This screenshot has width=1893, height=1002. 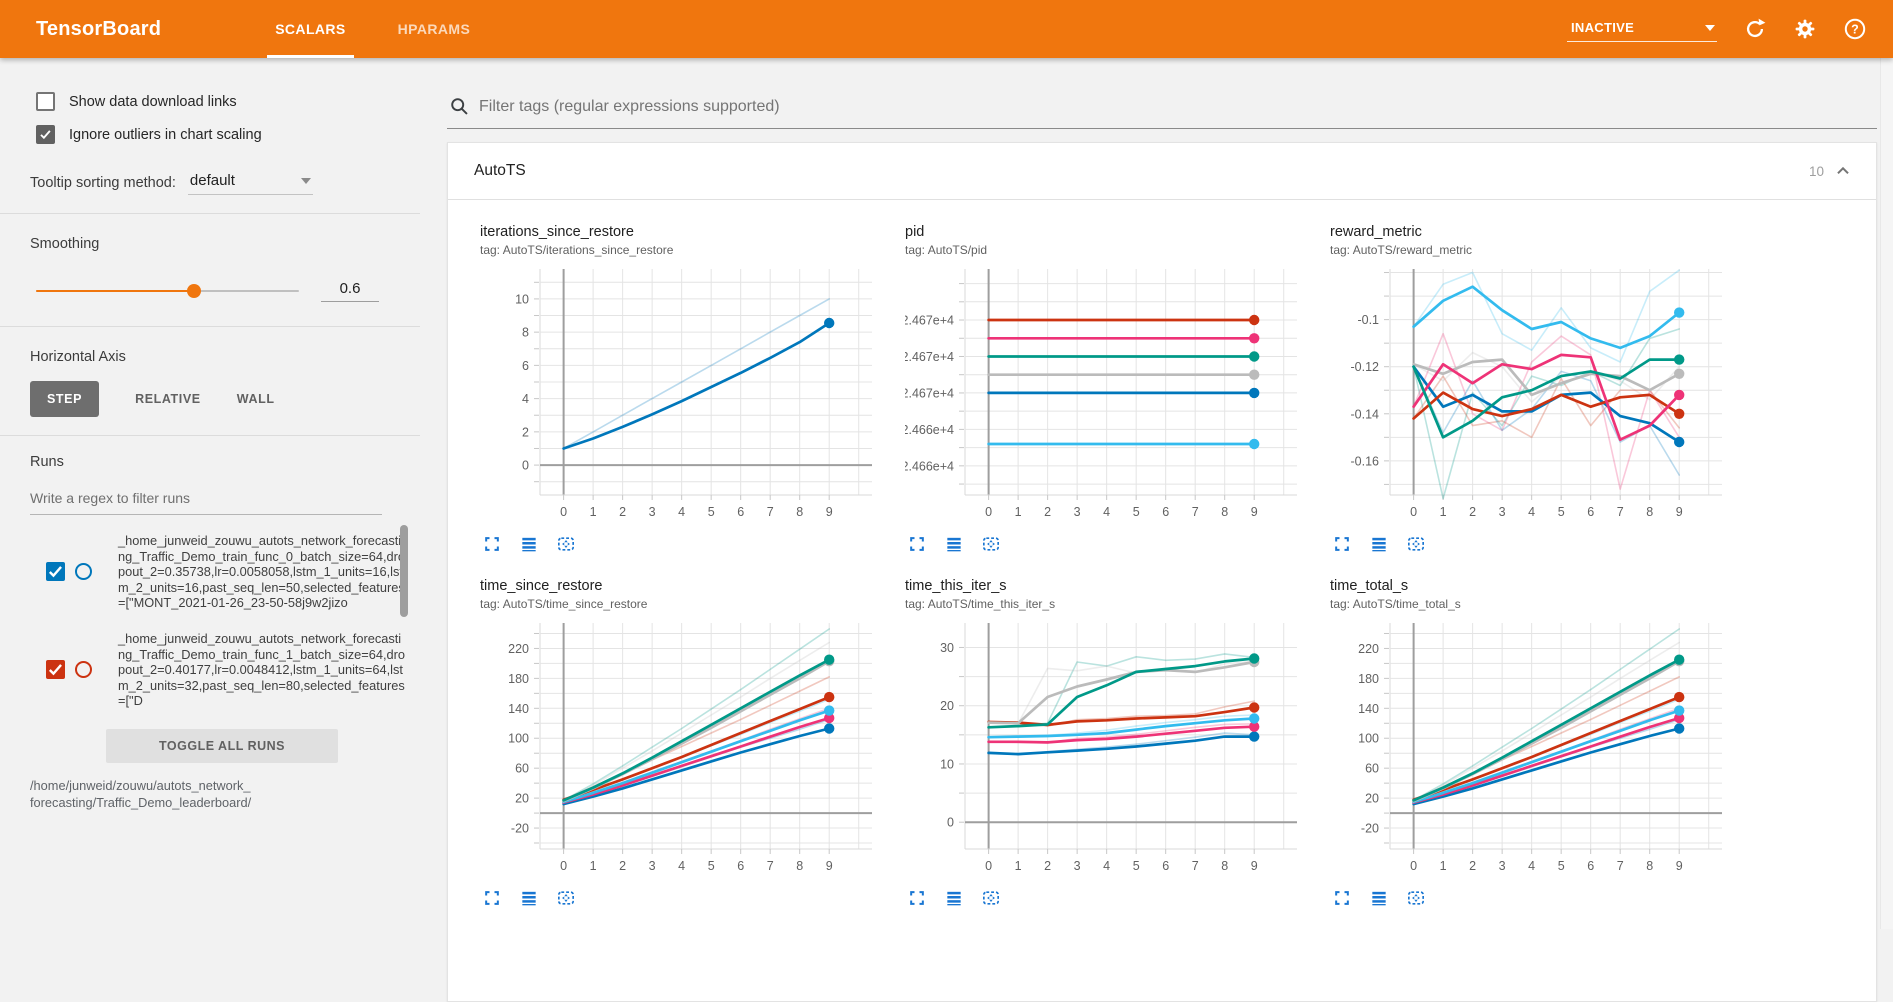 I want to click on autots-section-header: AutoTS 10, so click(x=1162, y=171).